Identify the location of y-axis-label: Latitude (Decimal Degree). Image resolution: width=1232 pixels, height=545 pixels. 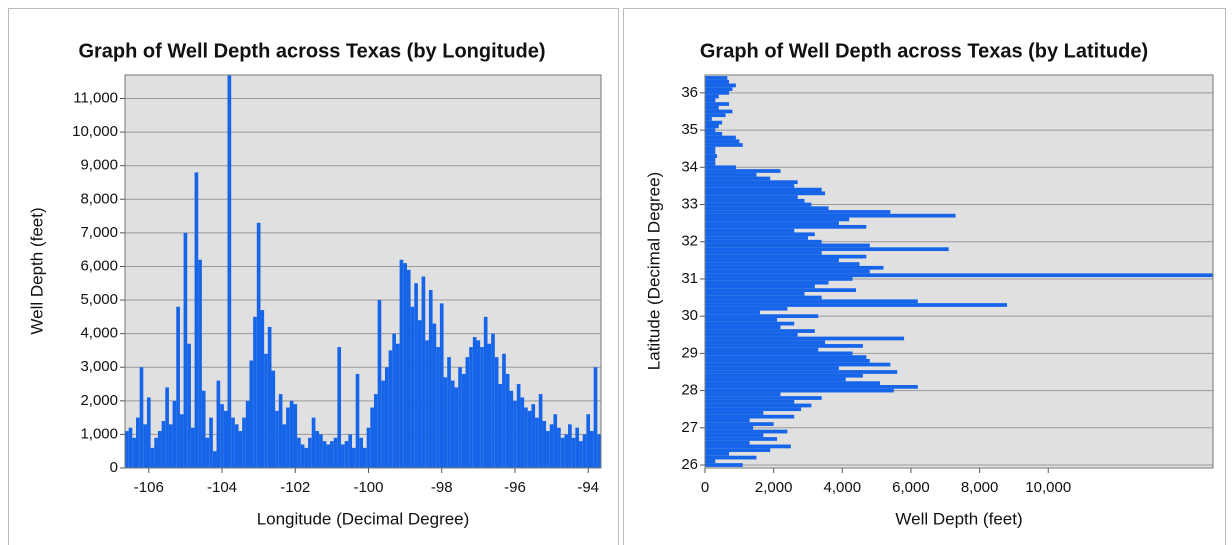
(653, 271).